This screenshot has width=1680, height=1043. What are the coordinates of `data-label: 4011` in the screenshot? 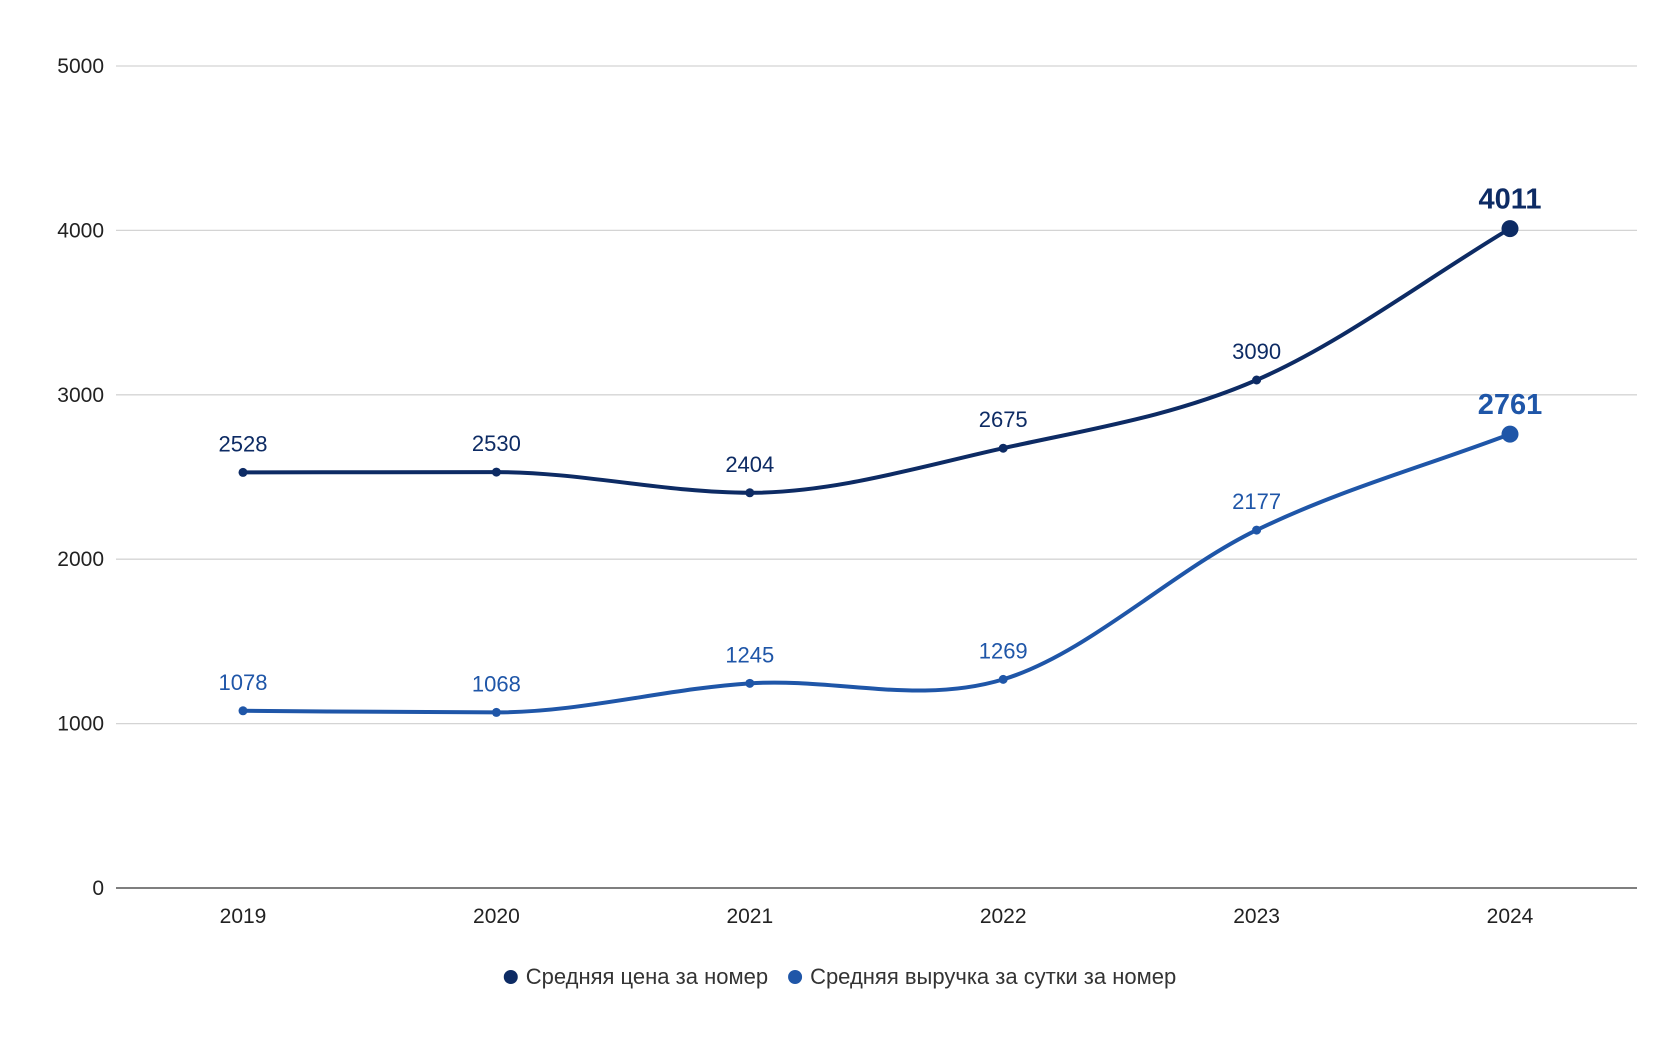 It's located at (1510, 200).